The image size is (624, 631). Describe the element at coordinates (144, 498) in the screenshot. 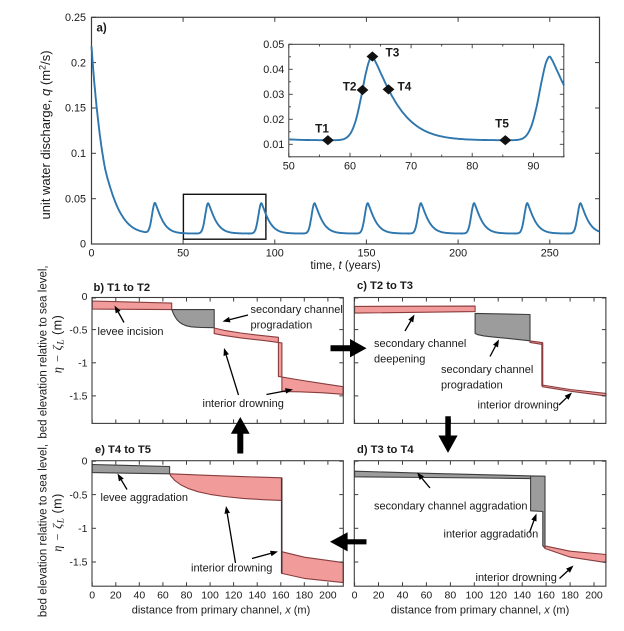

I see `svg-text: levee aggradation` at that location.